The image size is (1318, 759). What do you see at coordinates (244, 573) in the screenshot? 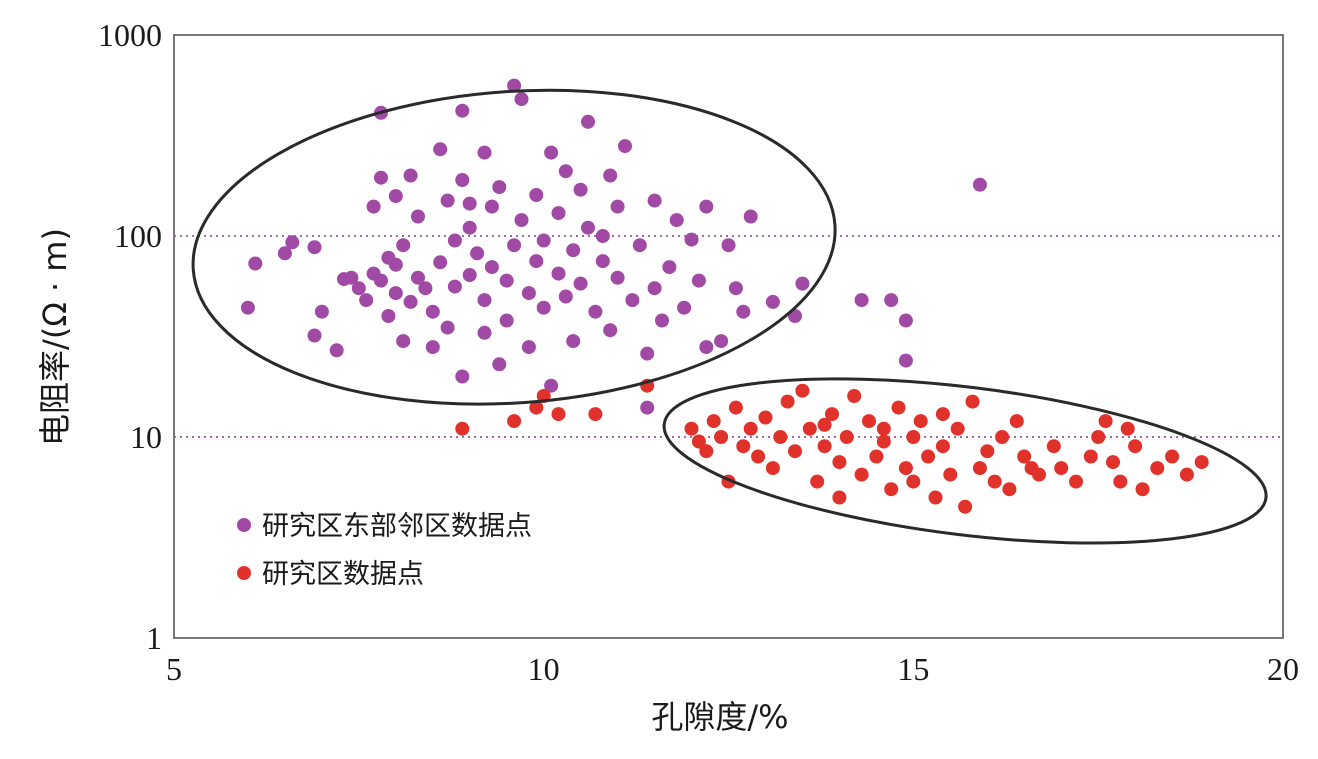
I see `legend-swatch-study` at bounding box center [244, 573].